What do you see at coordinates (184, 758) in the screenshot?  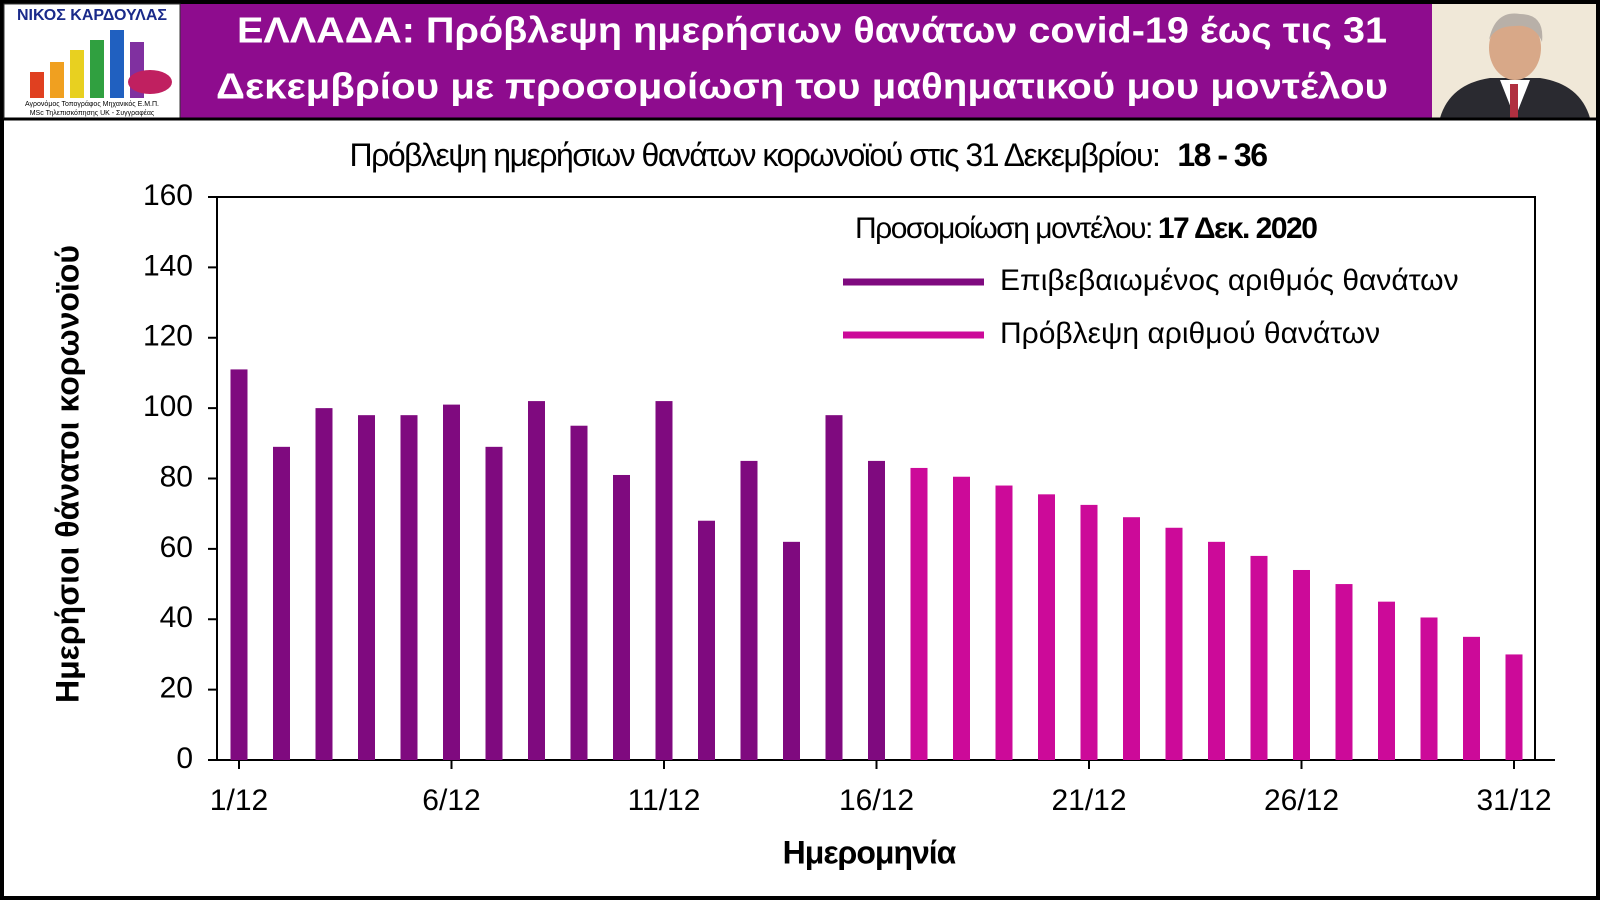 I see `y-tick-label: 0` at bounding box center [184, 758].